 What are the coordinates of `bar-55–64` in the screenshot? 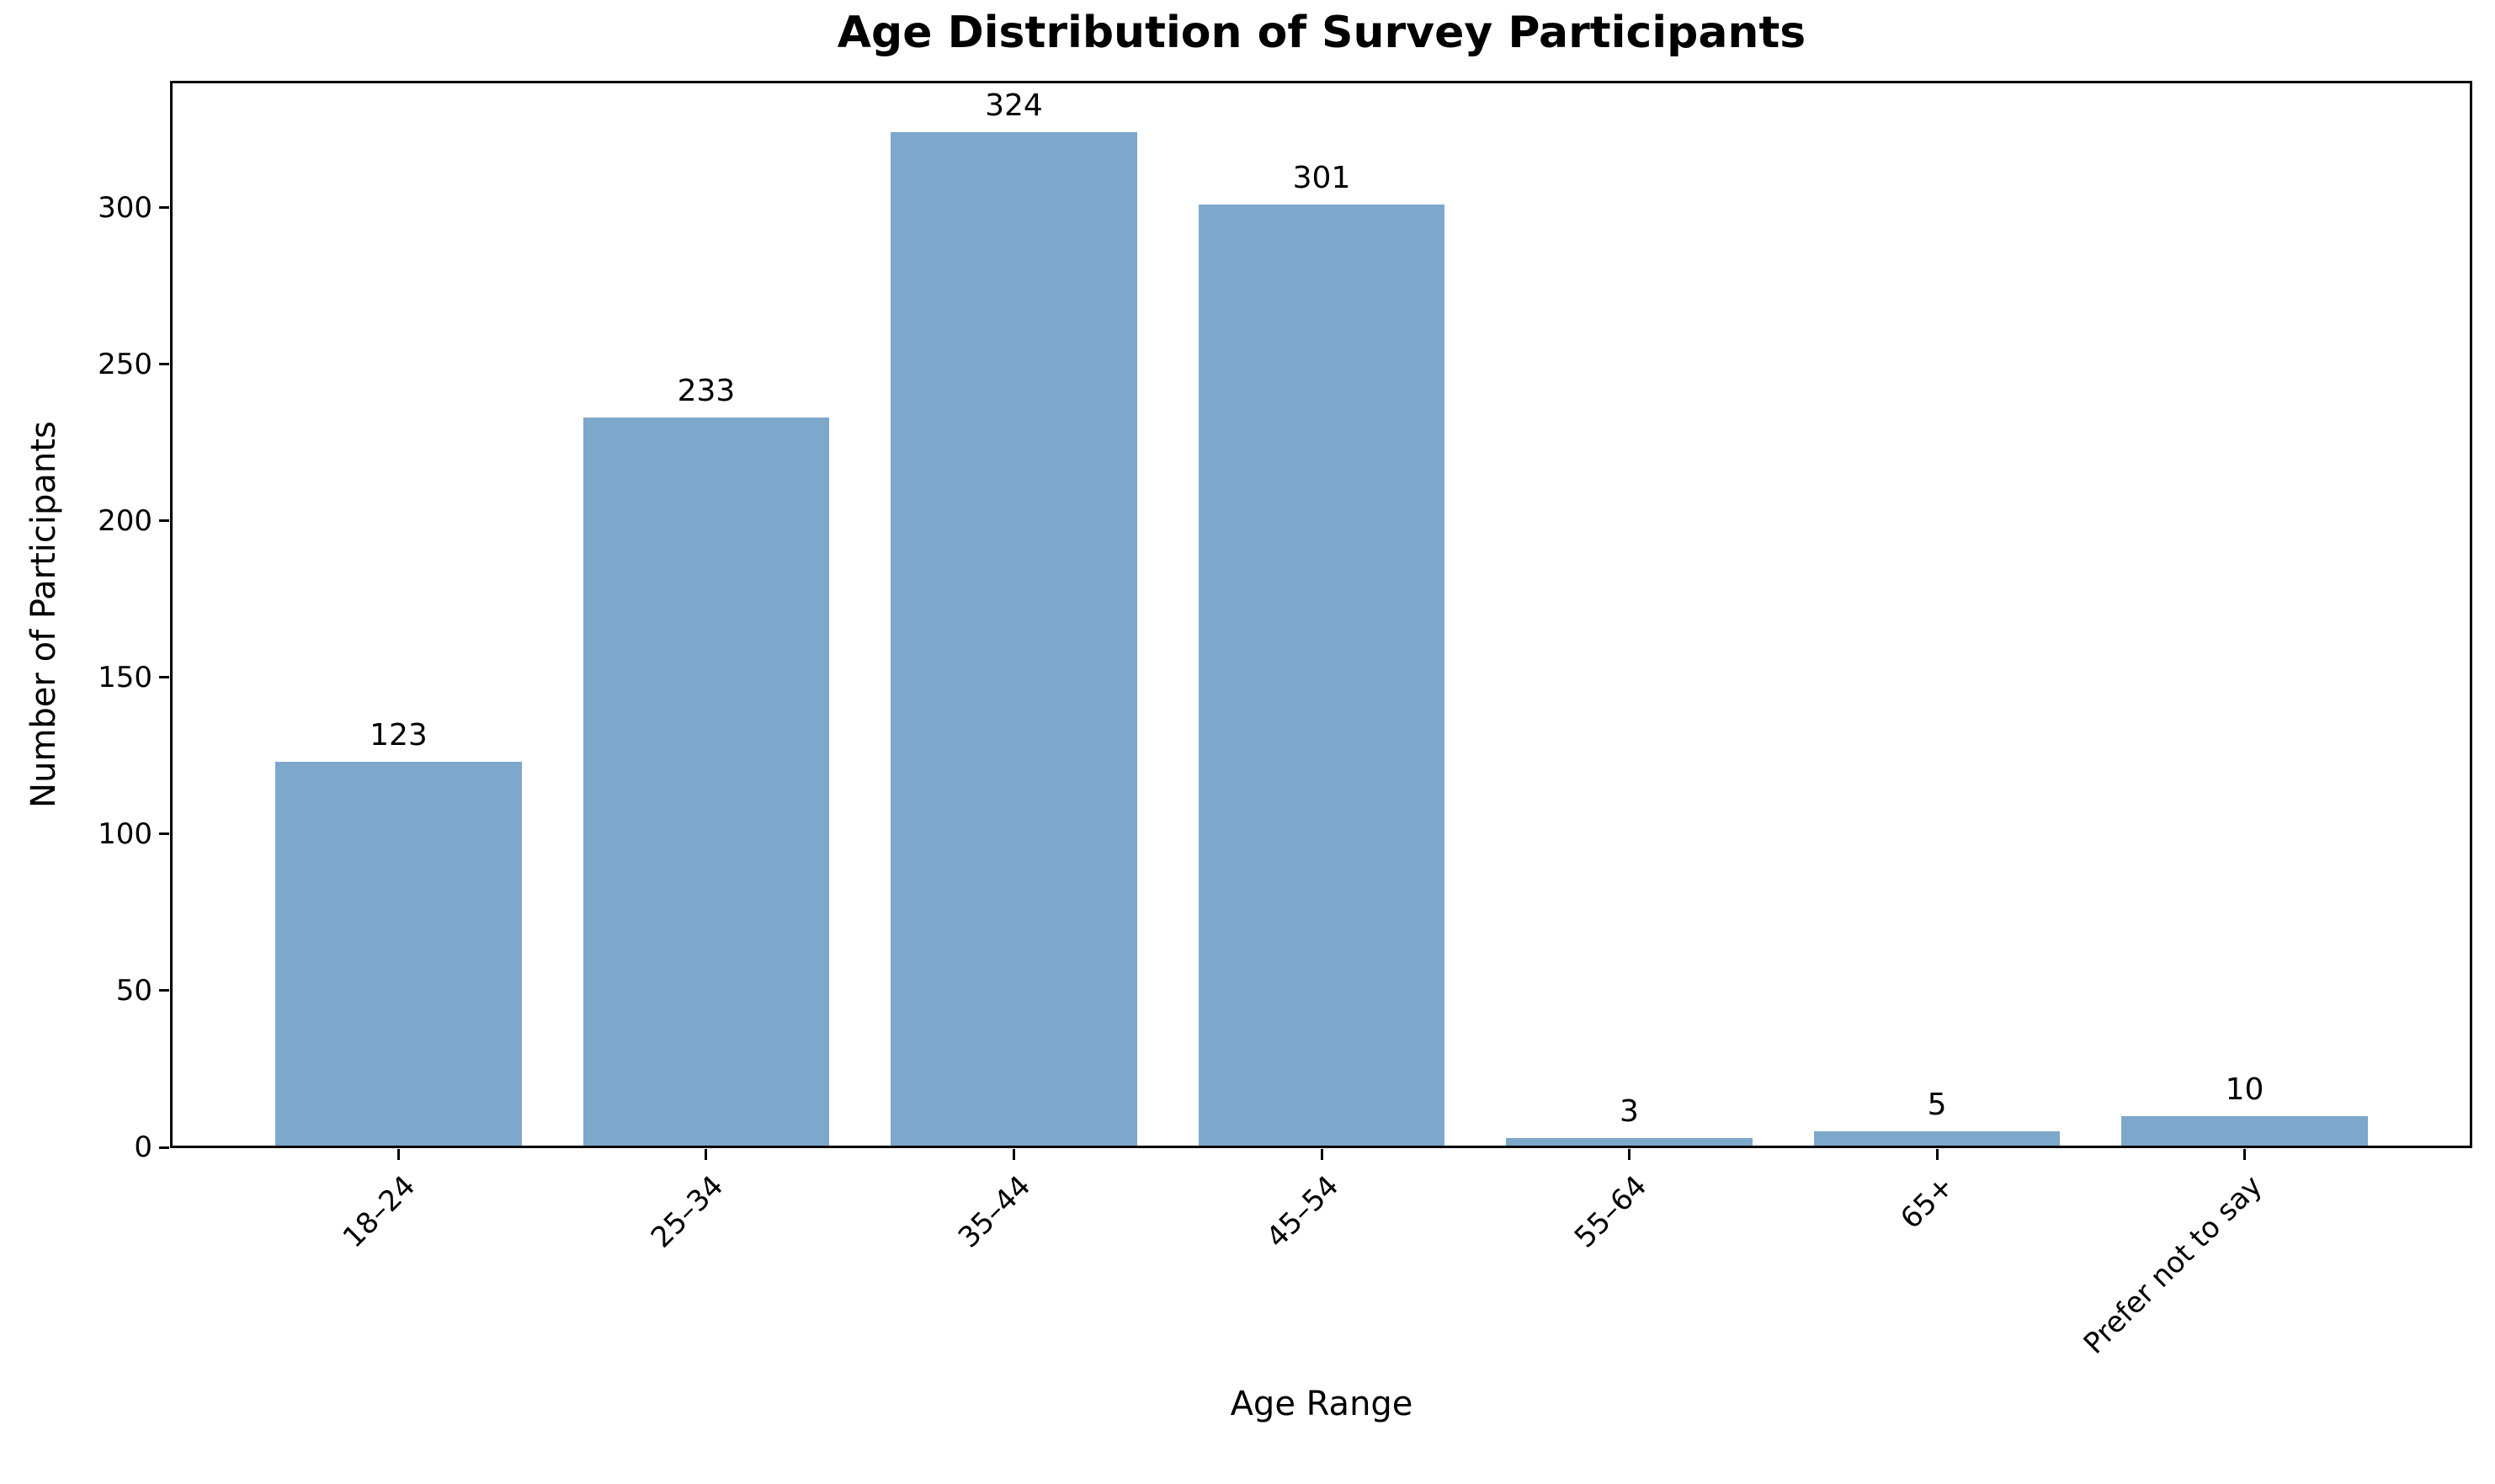 It's located at (1629, 1142).